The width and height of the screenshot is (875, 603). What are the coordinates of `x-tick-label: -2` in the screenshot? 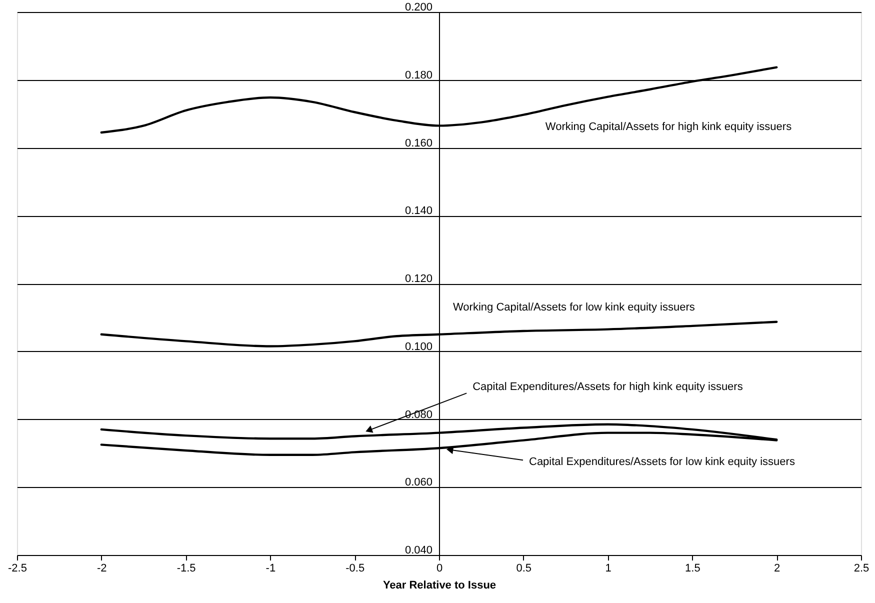 It's located at (102, 568).